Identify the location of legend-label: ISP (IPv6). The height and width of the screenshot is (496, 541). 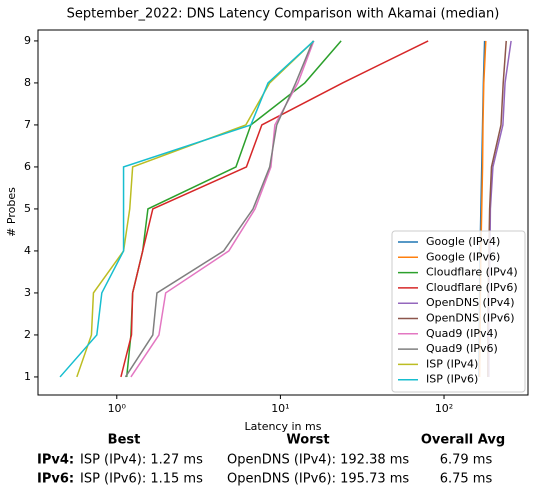
(452, 379).